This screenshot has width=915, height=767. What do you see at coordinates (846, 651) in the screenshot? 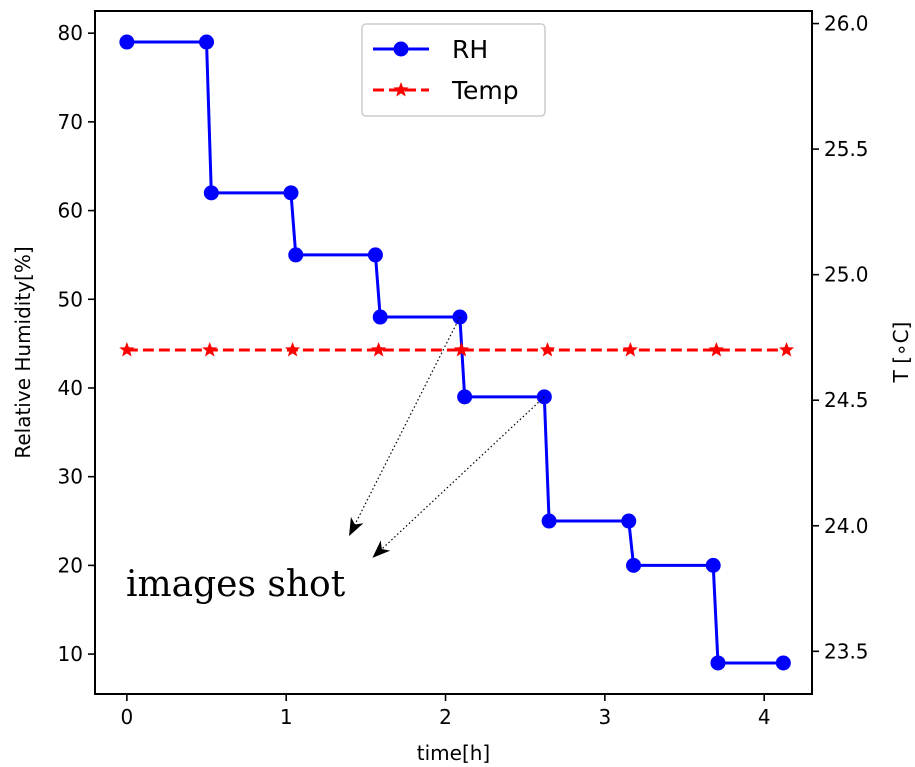
I see `y-right-tick-label: 23.5` at bounding box center [846, 651].